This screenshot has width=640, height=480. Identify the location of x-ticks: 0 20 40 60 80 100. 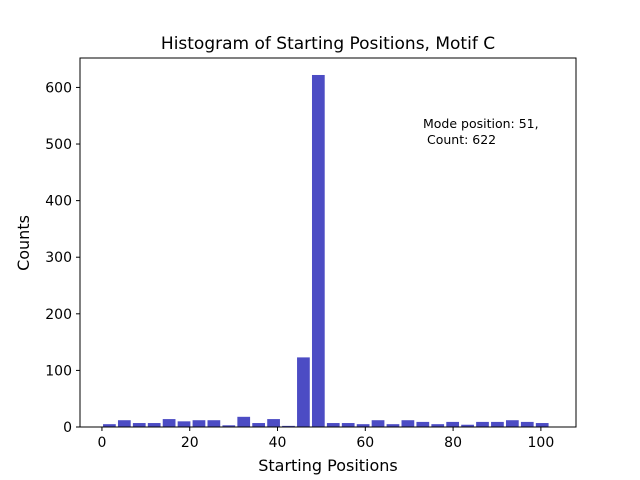
(325, 439).